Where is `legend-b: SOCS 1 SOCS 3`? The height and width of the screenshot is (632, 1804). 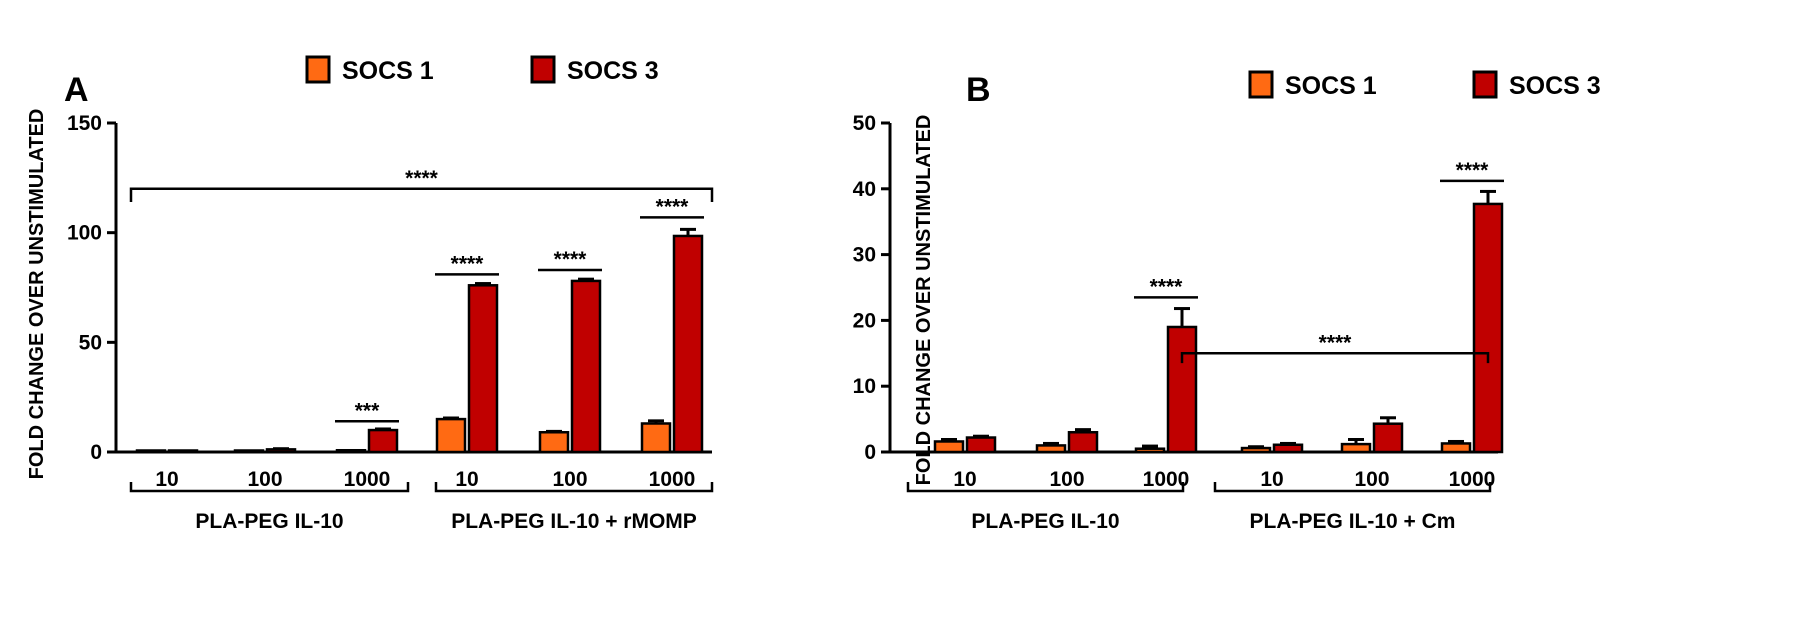 legend-b: SOCS 1 SOCS 3 is located at coordinates (1424, 85).